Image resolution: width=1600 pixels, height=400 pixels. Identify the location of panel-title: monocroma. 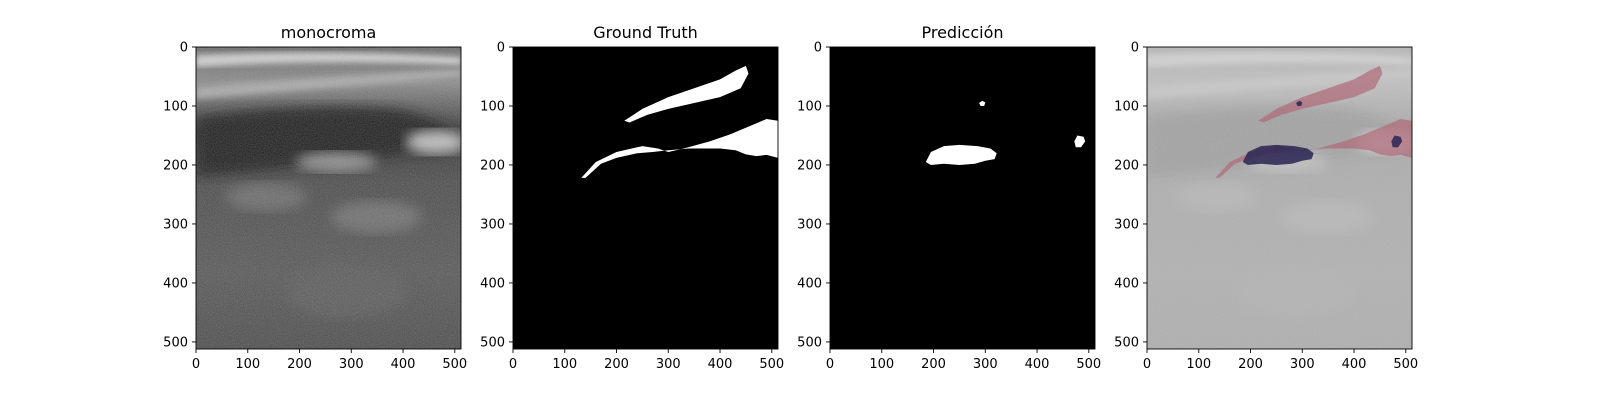
(329, 32).